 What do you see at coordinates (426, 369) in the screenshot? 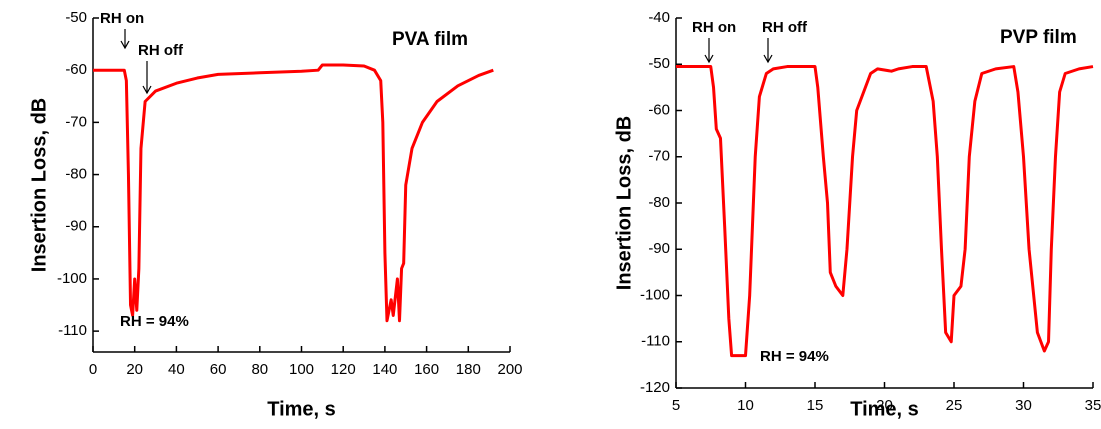
I see `x-tick-label: 160` at bounding box center [426, 369].